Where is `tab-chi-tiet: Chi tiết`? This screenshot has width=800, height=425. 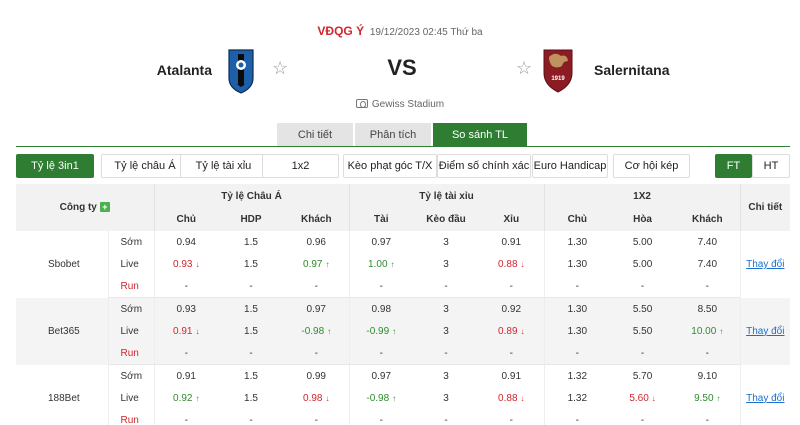 tab-chi-tiet: Chi tiết is located at coordinates (315, 135).